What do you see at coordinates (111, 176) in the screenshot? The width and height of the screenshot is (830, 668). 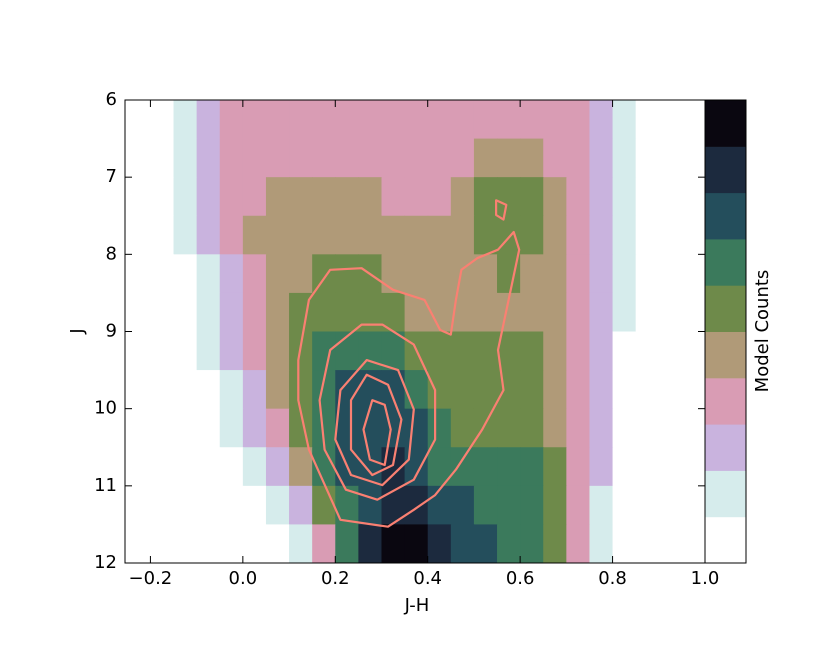 I see `y-tick-label: 7` at bounding box center [111, 176].